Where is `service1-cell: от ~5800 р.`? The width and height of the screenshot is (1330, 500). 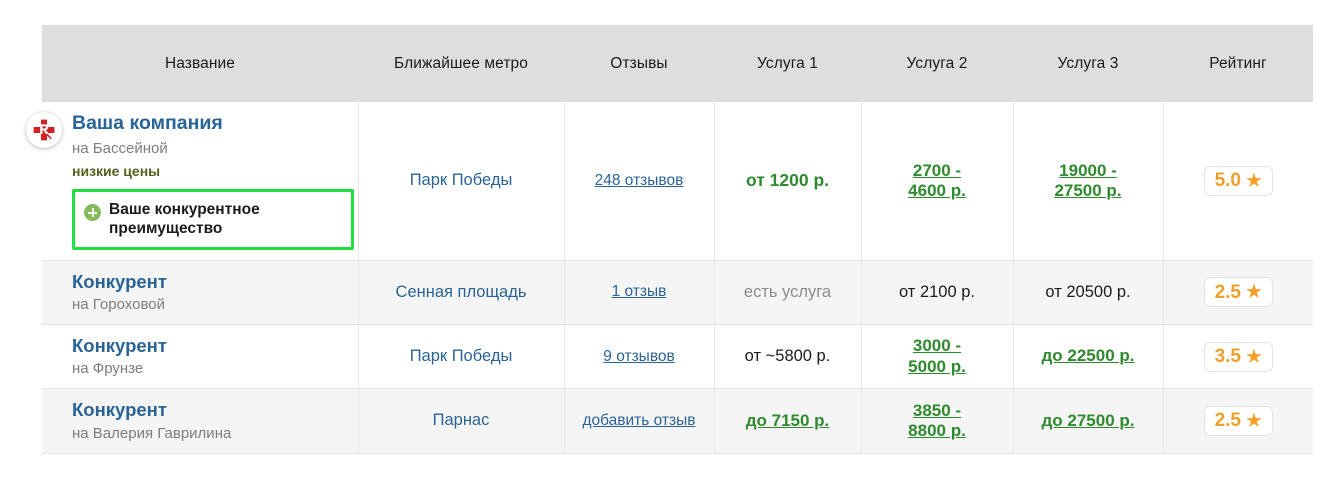 service1-cell: от ~5800 р. is located at coordinates (788, 357).